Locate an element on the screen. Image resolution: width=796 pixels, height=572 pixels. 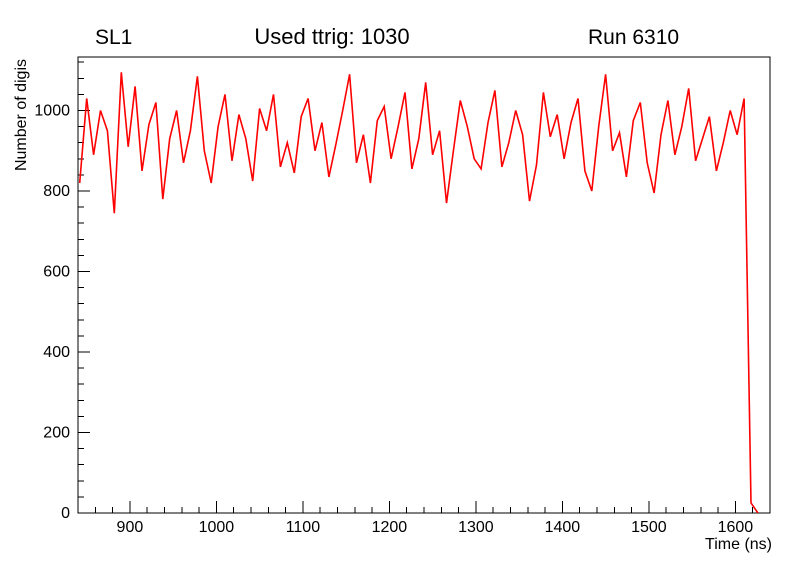
x-tick-label: 1300 is located at coordinates (476, 527).